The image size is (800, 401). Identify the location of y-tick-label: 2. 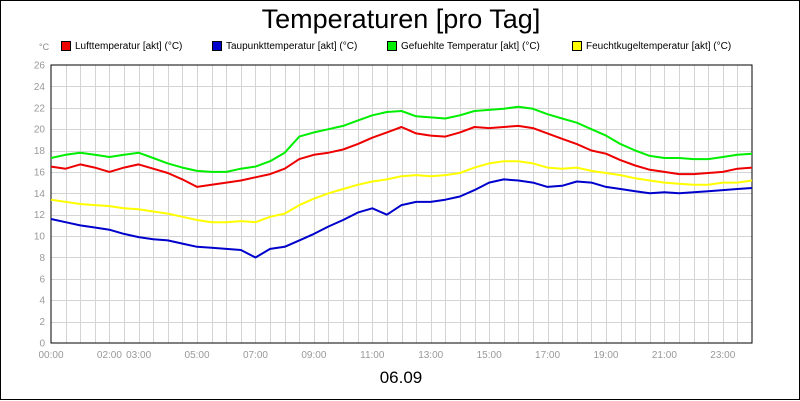
(42, 322).